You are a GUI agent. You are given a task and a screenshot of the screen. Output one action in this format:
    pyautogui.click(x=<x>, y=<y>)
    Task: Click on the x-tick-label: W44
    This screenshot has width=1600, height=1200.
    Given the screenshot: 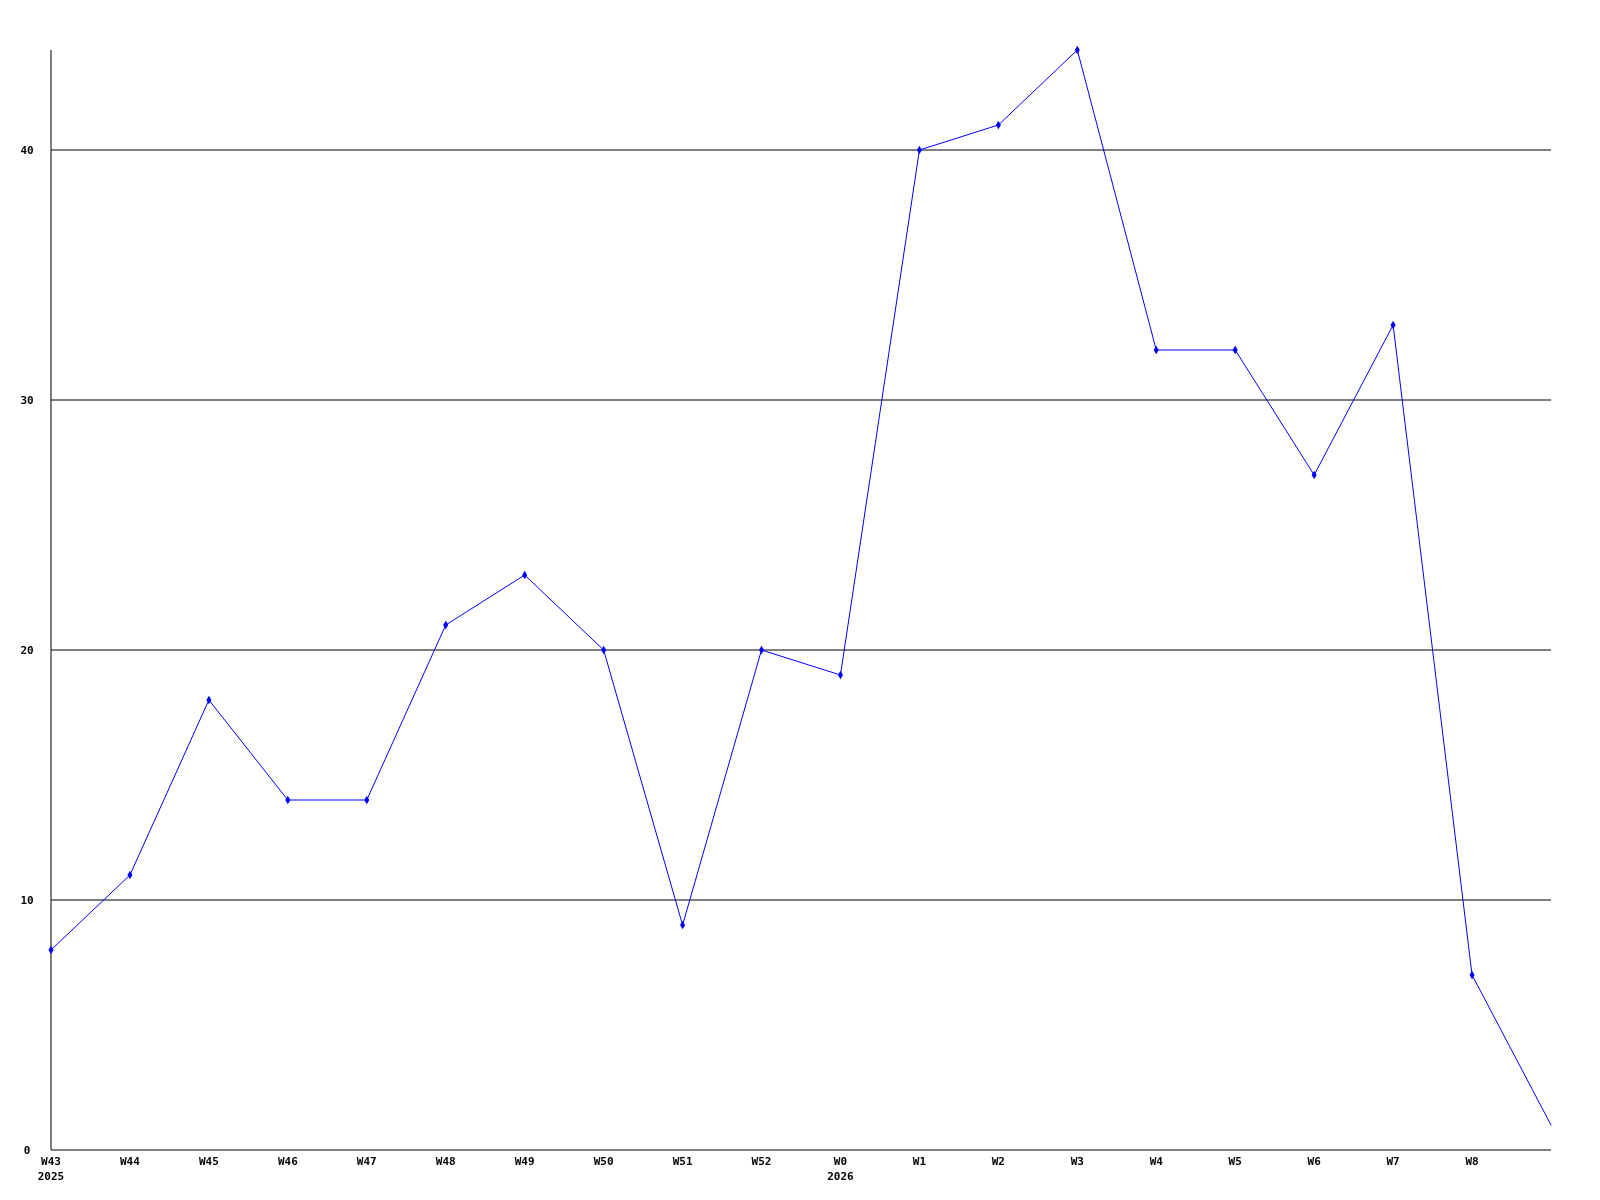 What is the action you would take?
    pyautogui.click(x=130, y=1161)
    